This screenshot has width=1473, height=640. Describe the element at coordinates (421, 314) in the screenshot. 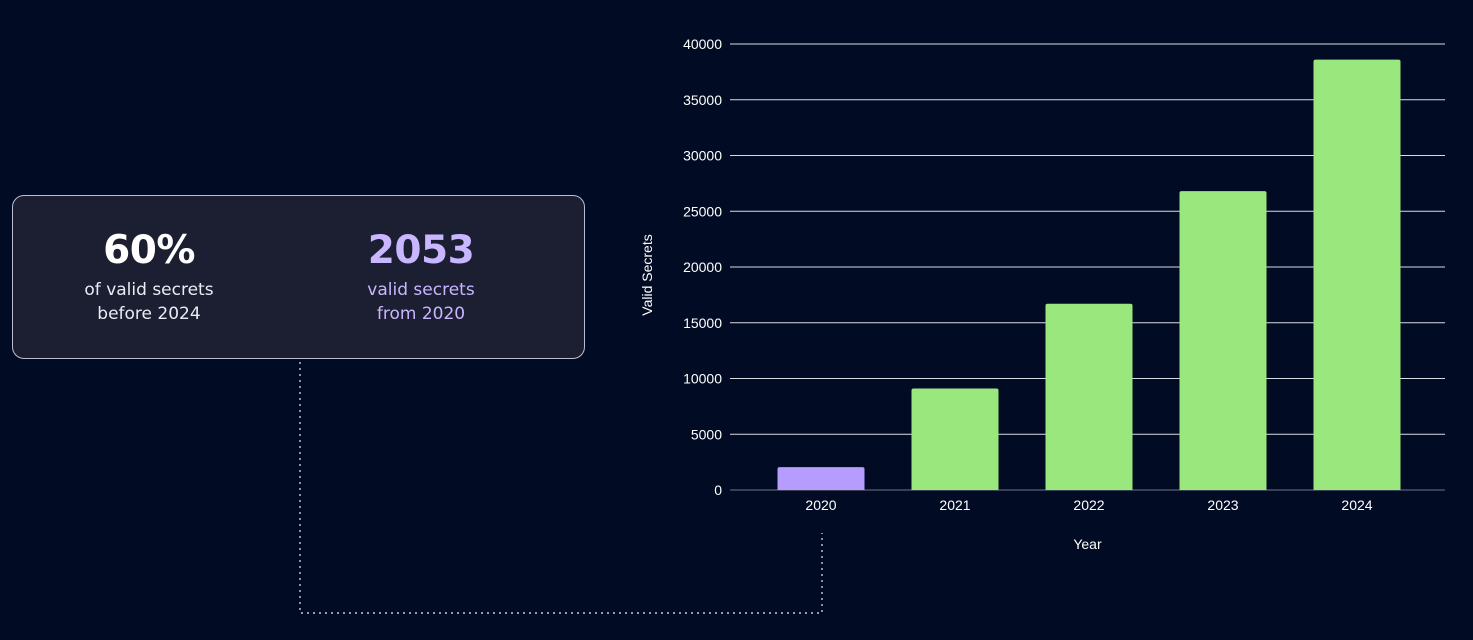

I see `stat-caption-line: from 2020` at that location.